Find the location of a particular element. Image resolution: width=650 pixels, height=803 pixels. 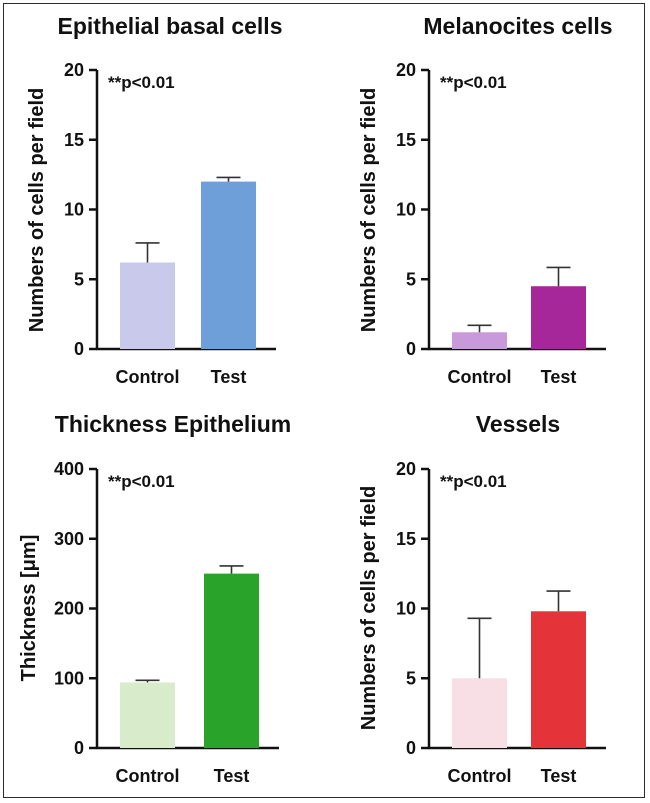

chart-title: Vessels is located at coordinates (518, 424).